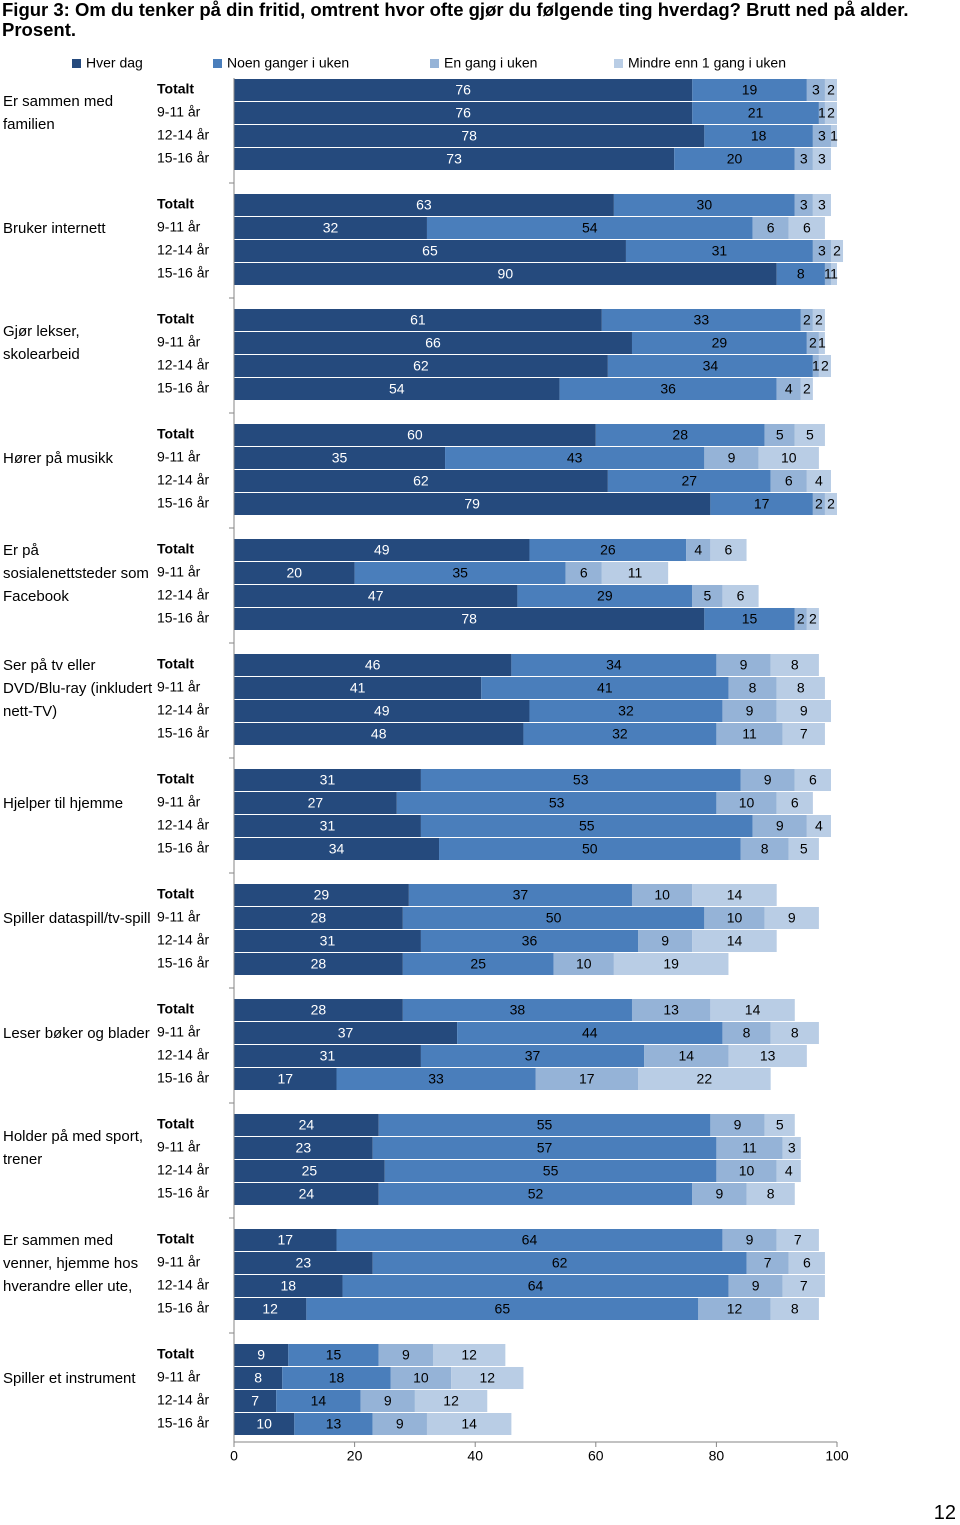 The width and height of the screenshot is (960, 1525). I want to click on data-label: 65, so click(503, 1309).